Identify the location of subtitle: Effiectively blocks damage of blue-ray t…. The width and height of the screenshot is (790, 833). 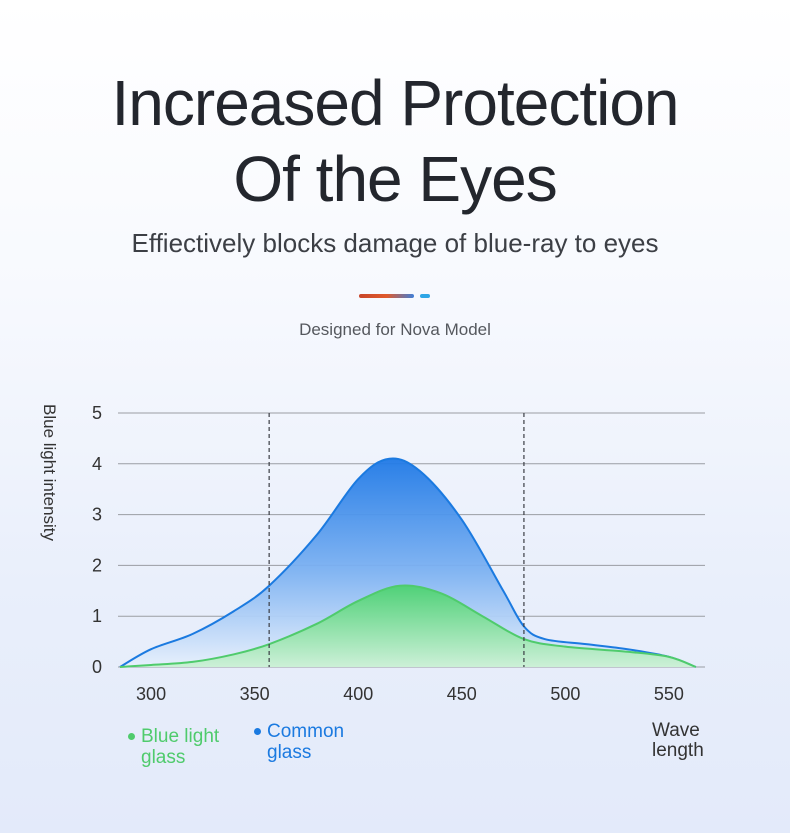
(395, 243).